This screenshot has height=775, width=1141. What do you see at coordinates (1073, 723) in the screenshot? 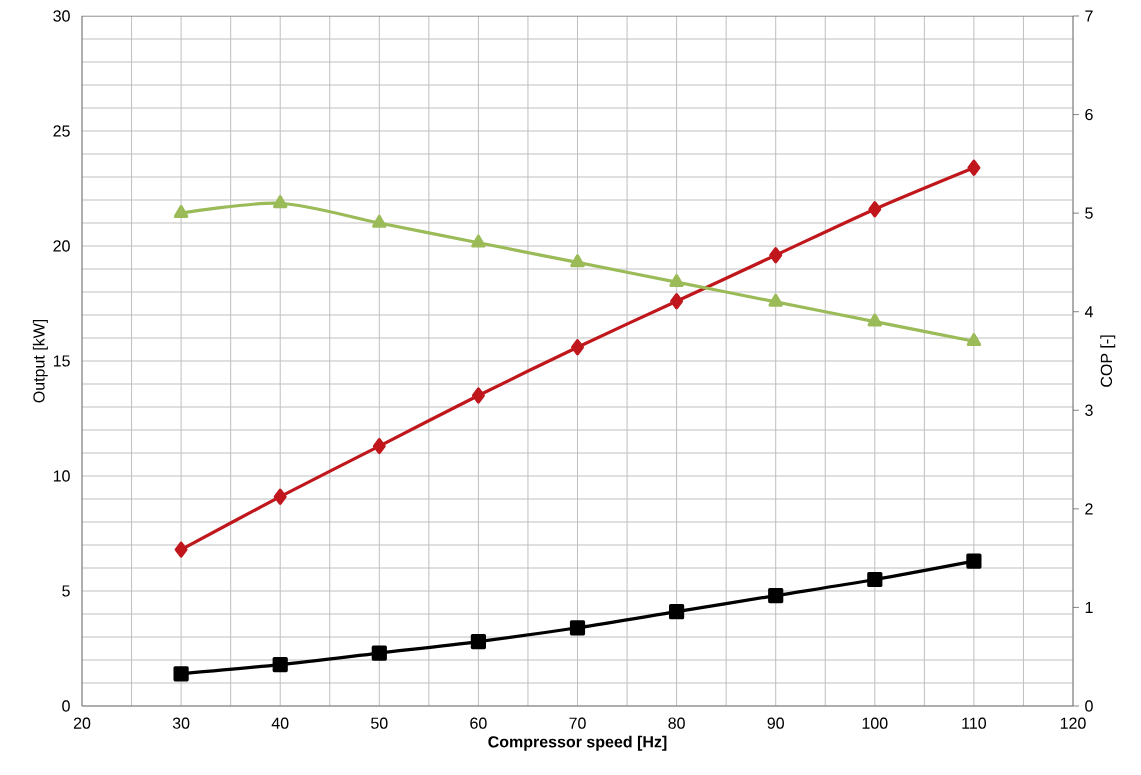
I see `x-tick-label: 120` at bounding box center [1073, 723].